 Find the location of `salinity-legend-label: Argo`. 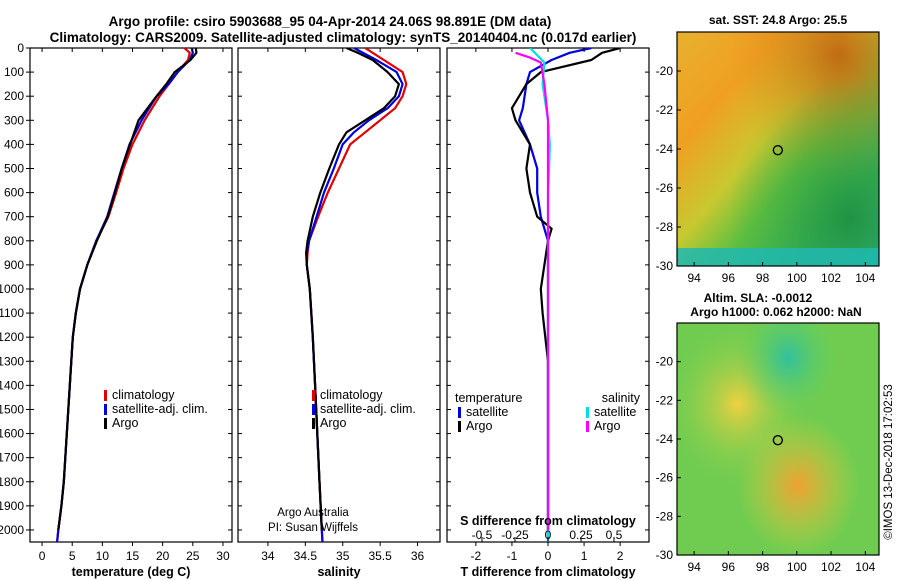

salinity-legend-label: Argo is located at coordinates (333, 423).